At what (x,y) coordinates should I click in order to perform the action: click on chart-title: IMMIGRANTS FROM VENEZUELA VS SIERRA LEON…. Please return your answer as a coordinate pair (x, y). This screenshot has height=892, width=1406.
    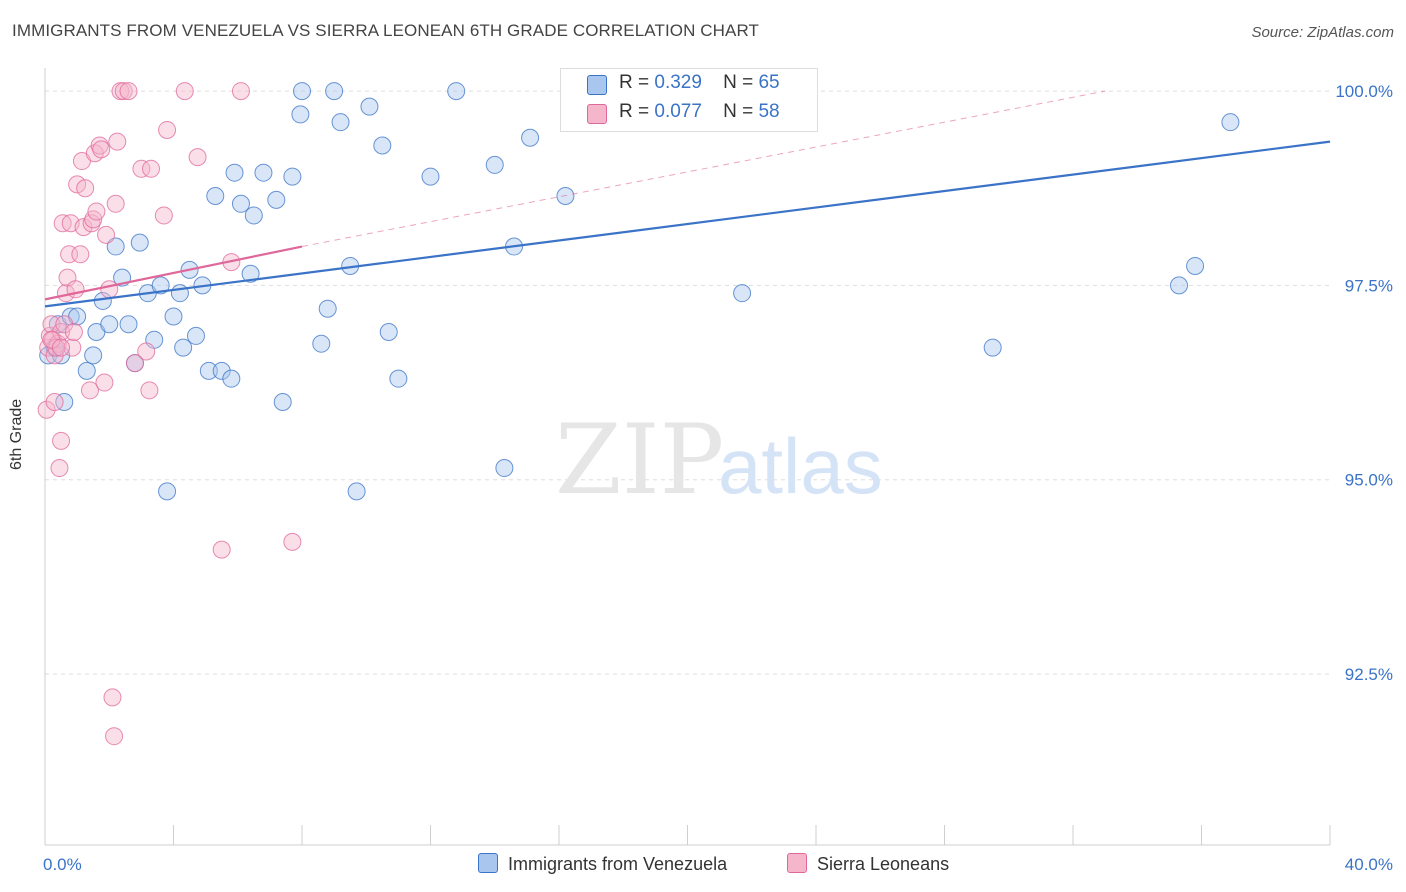
    Looking at the image, I should click on (386, 30).